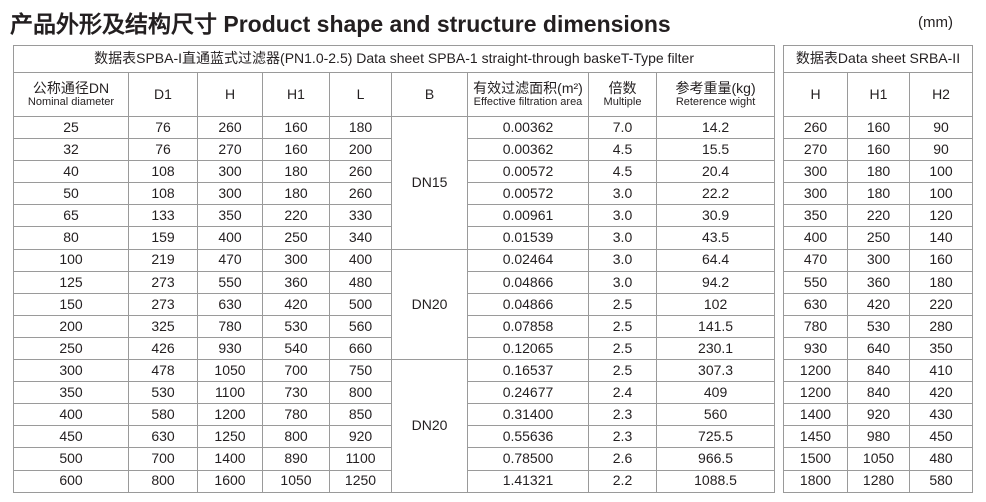 This screenshot has width=986, height=502. What do you see at coordinates (878, 393) in the screenshot?
I see `cell: 840` at bounding box center [878, 393].